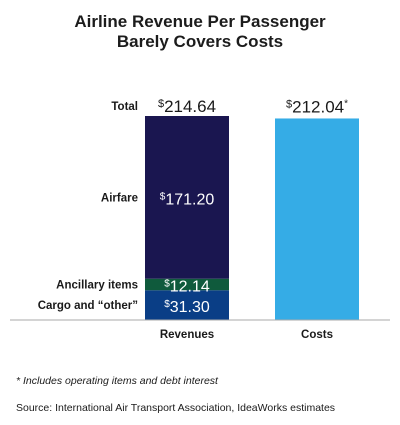 The image size is (400, 425). Describe the element at coordinates (317, 335) in the screenshot. I see `category-label-costs: Costs` at that location.